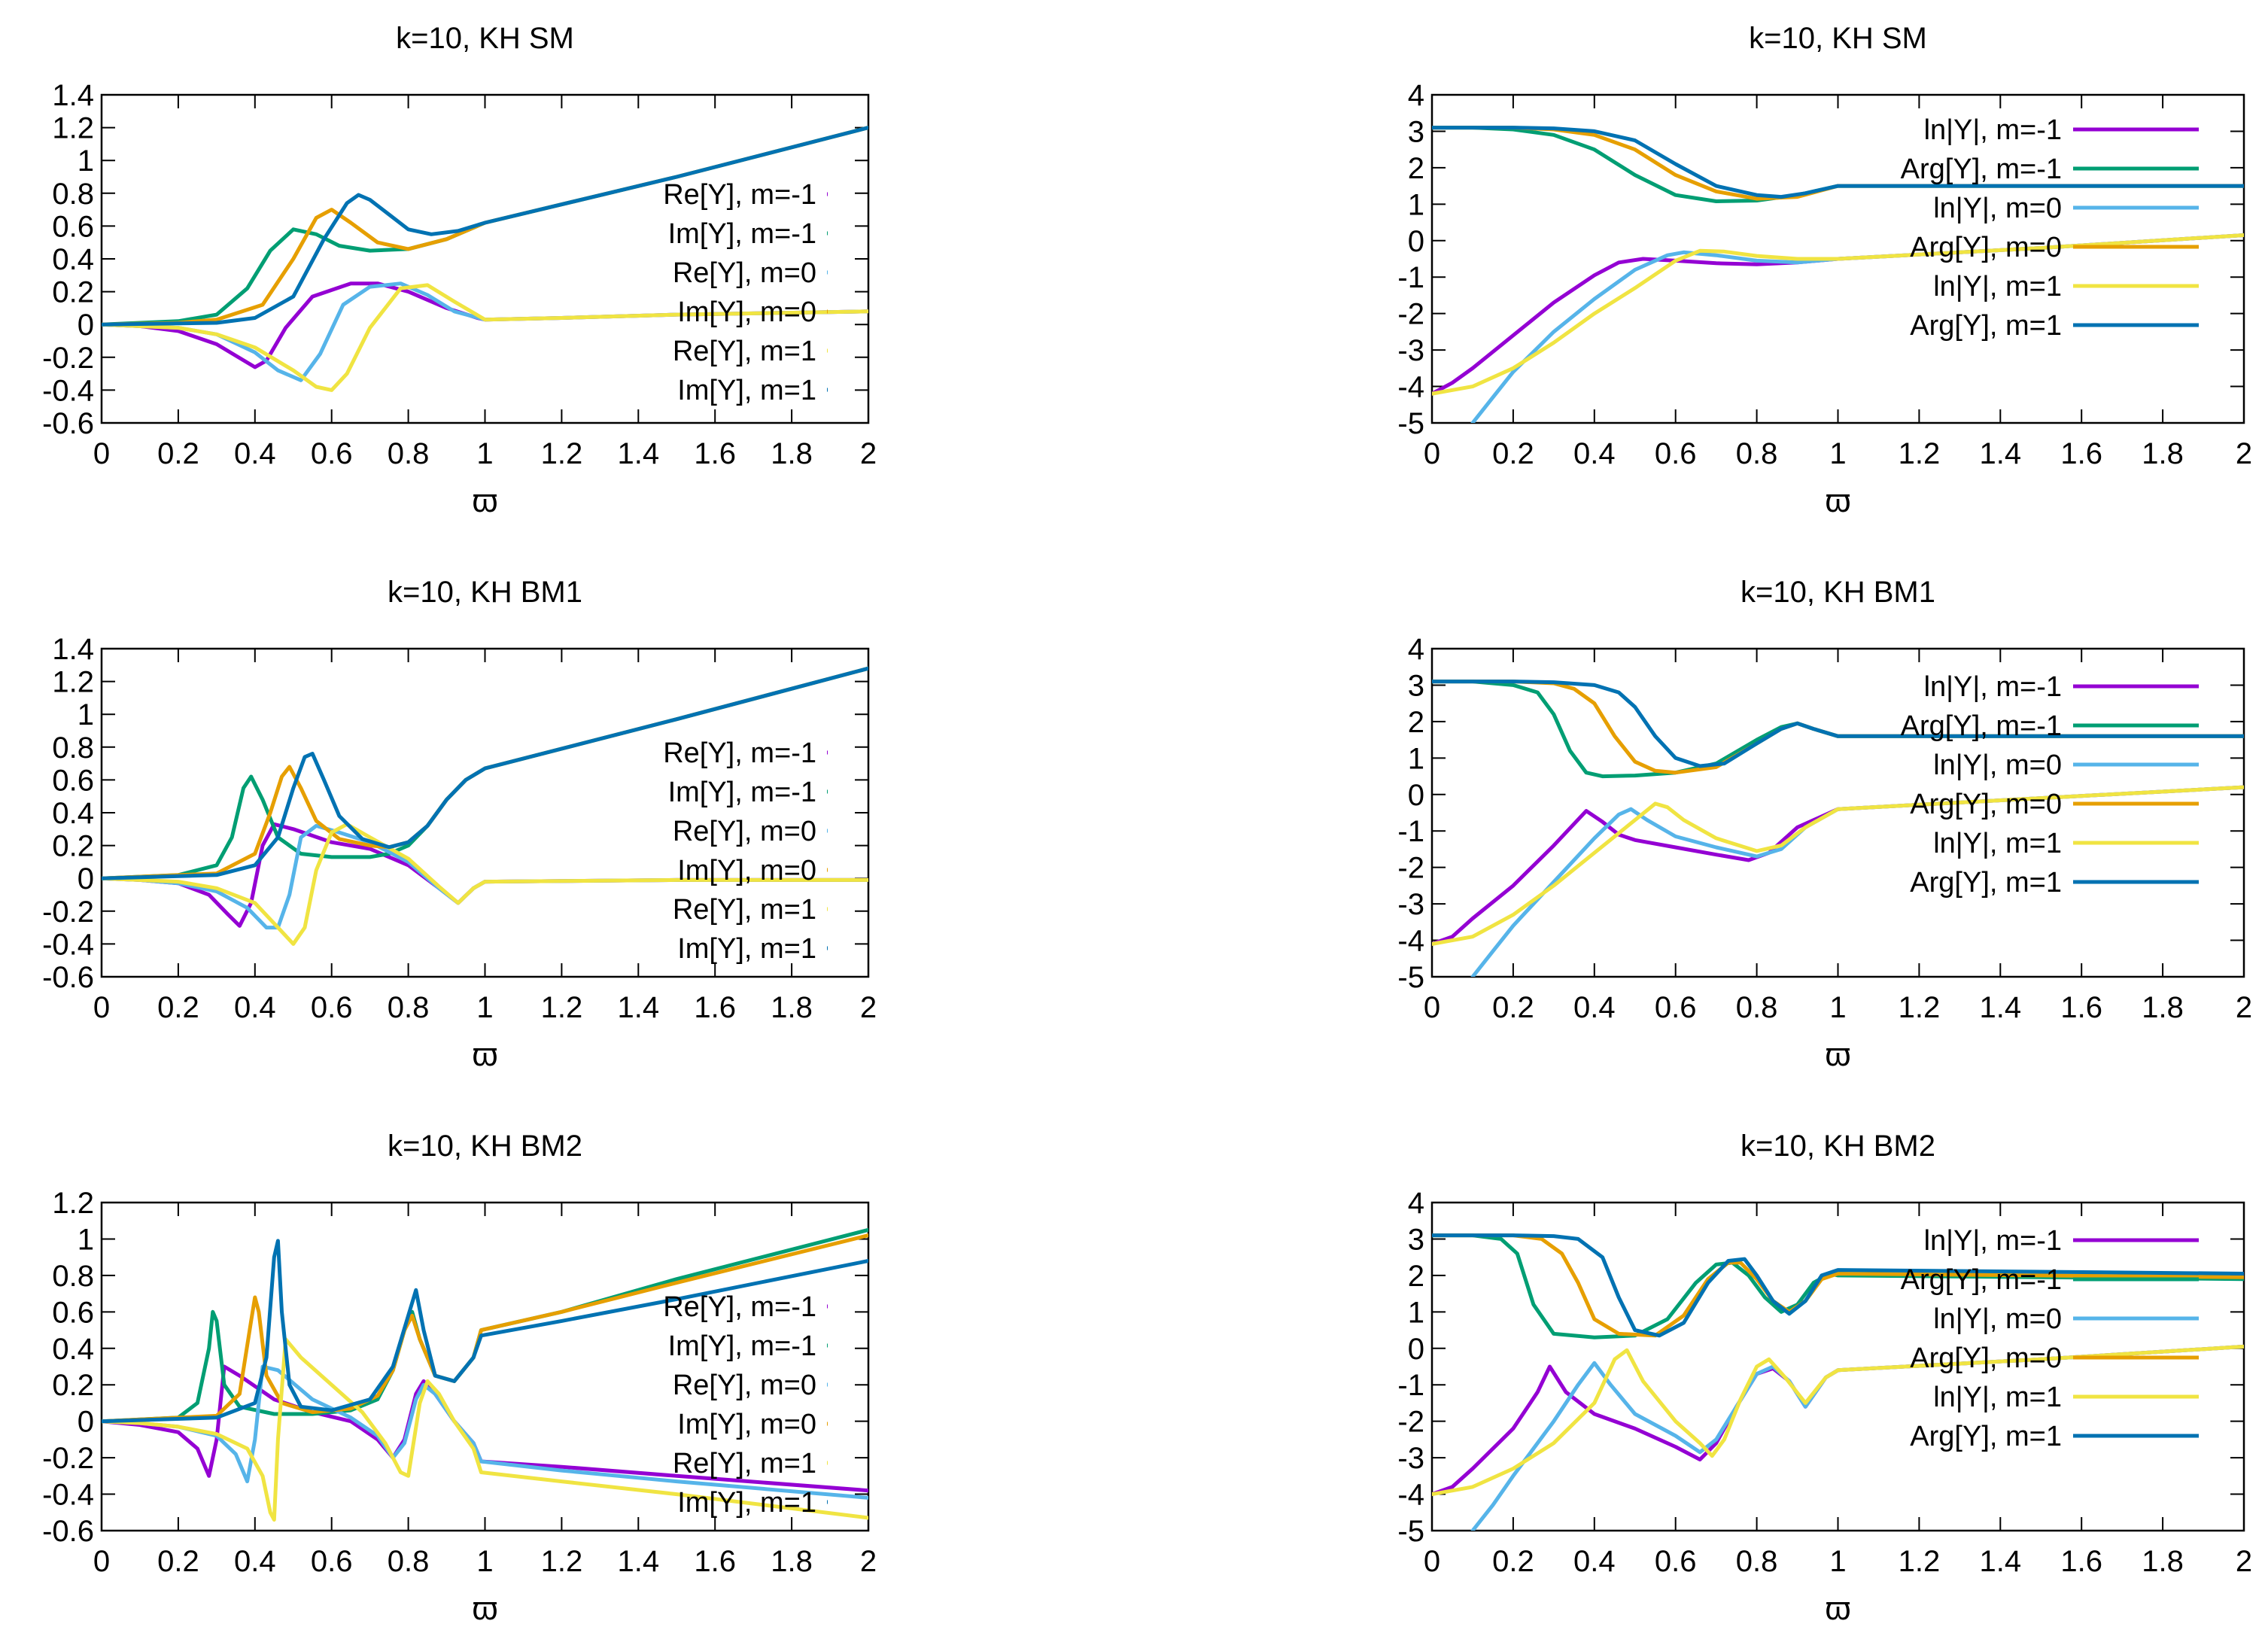 This screenshot has width=2268, height=1639. I want to click on y-tick-label: 0.8, so click(73, 194).